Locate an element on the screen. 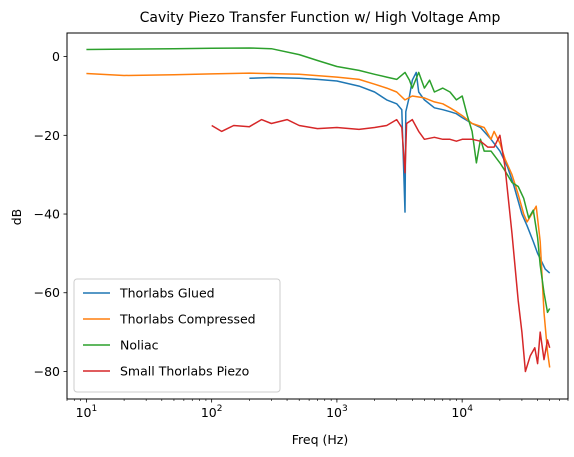 The width and height of the screenshot is (574, 457). x-tick-label: 104 is located at coordinates (462, 412).